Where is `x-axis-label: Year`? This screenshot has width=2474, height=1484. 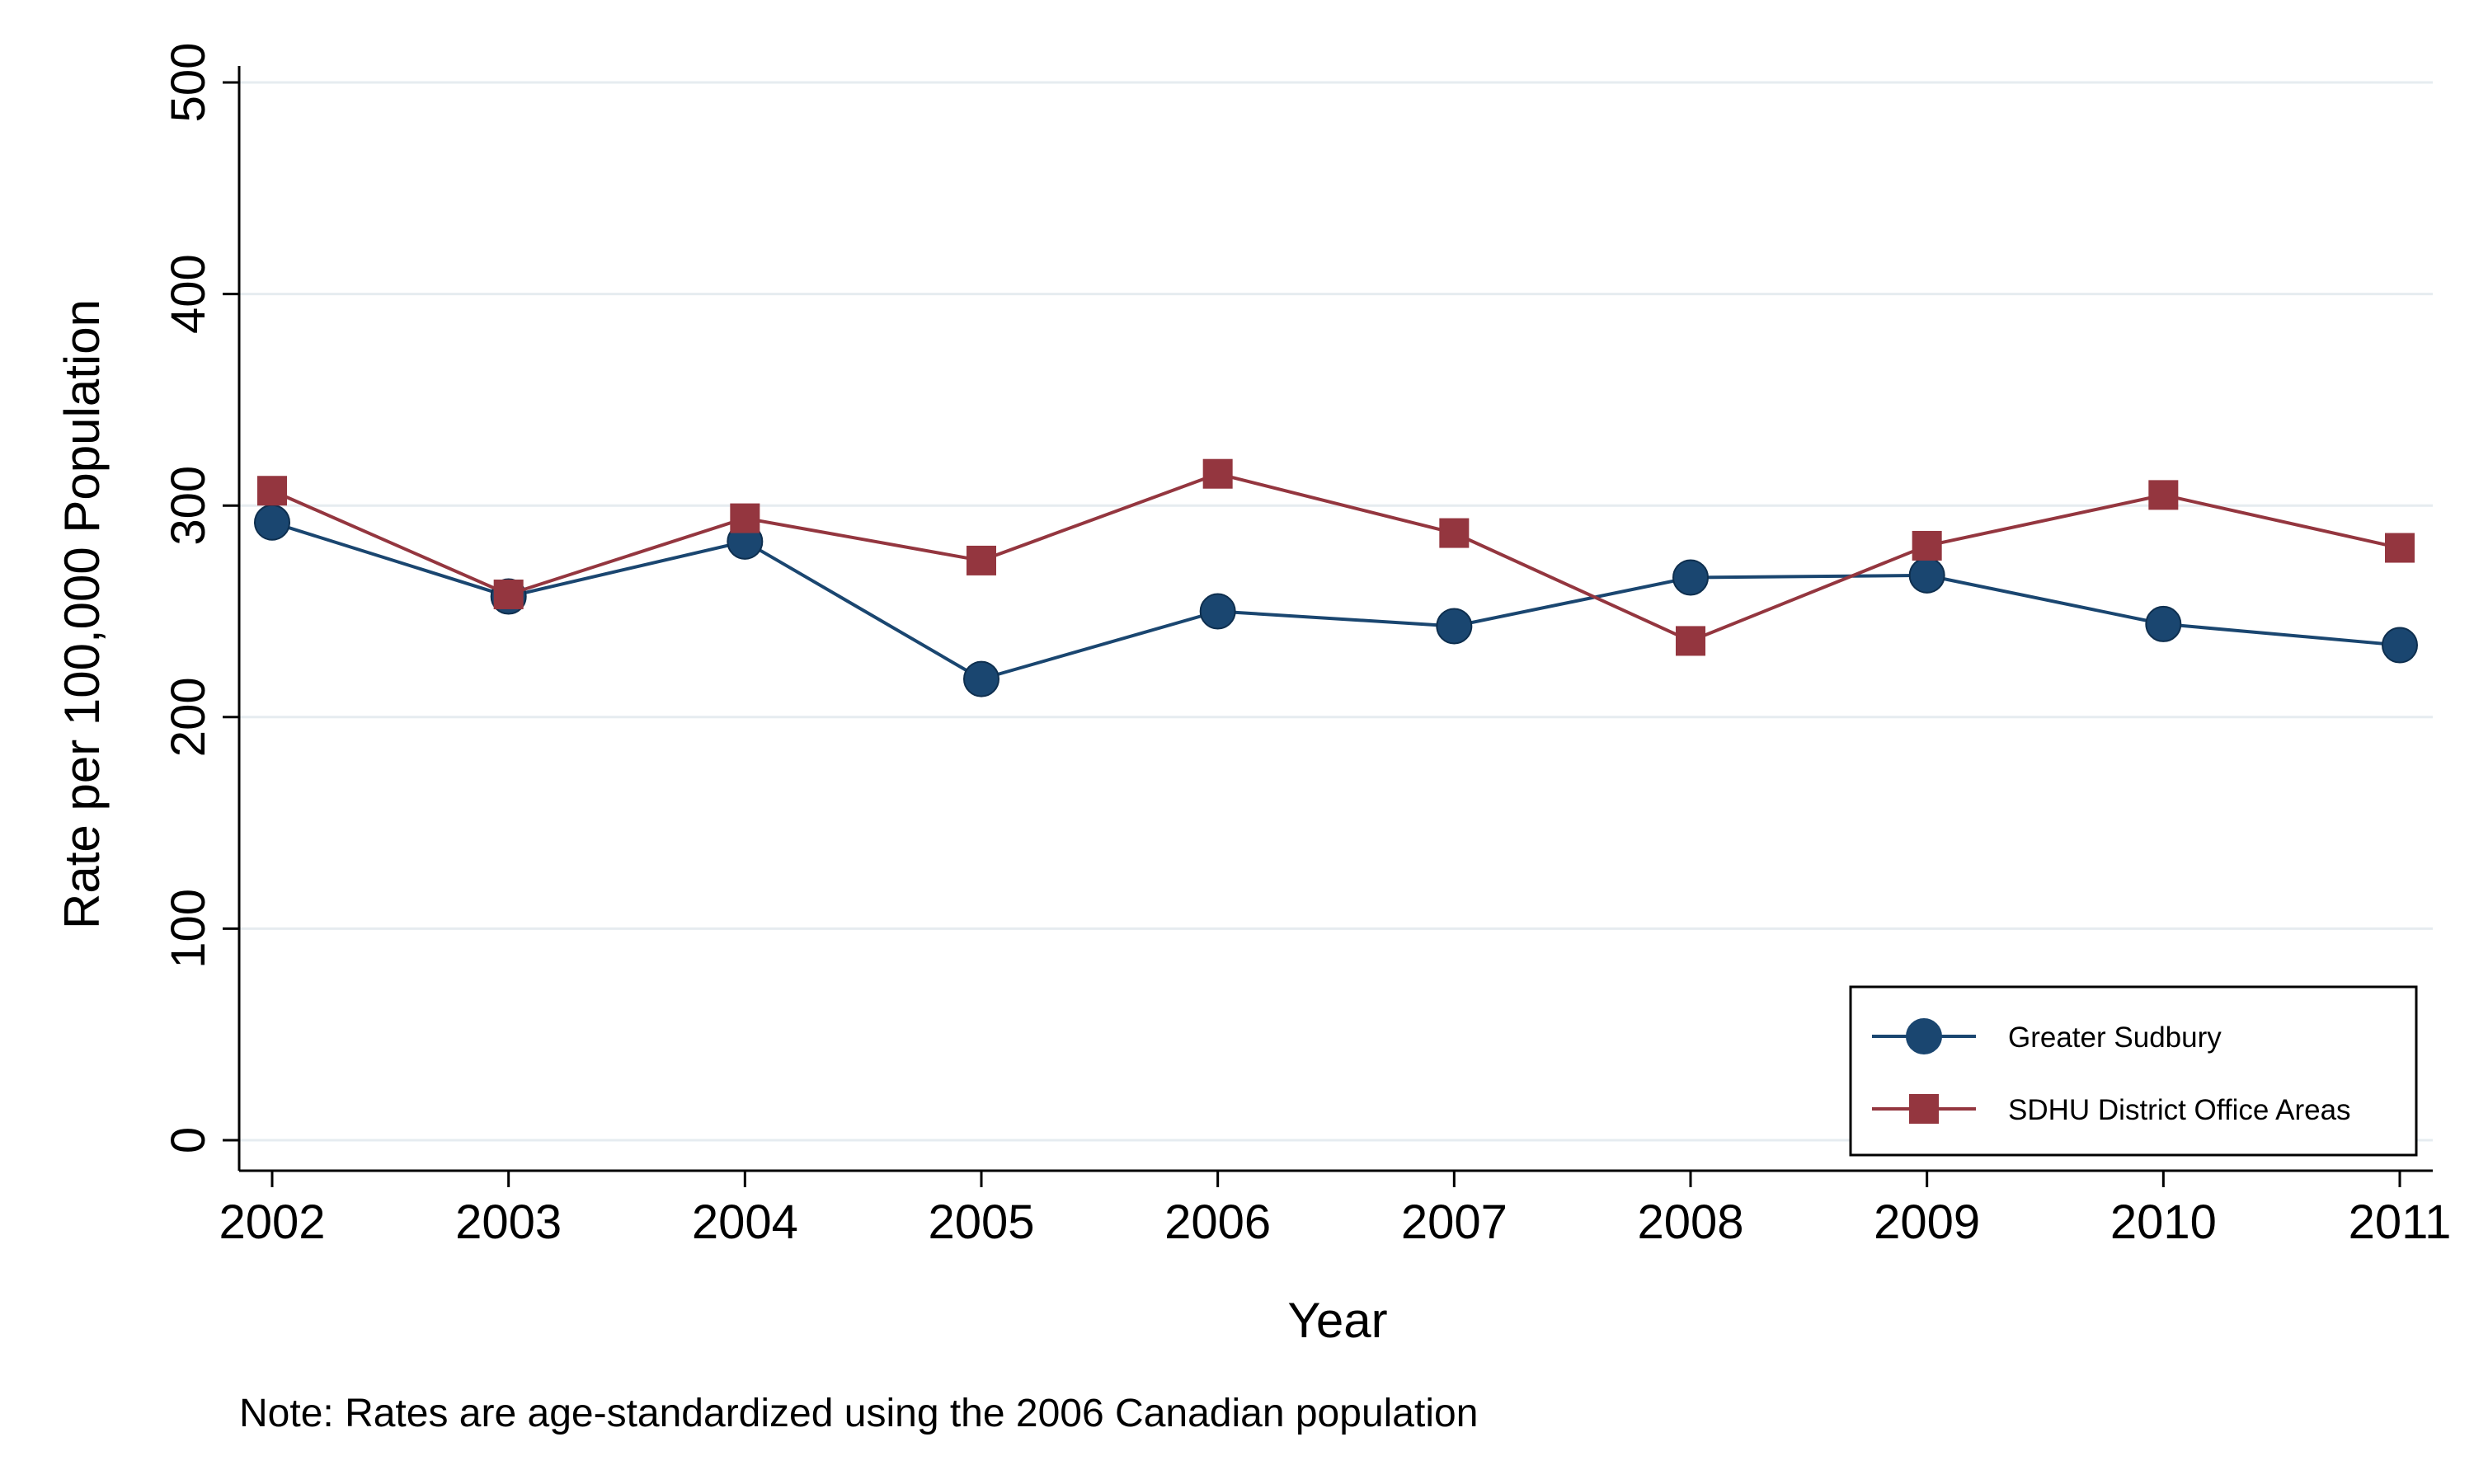
x-axis-label: Year is located at coordinates (1337, 1320).